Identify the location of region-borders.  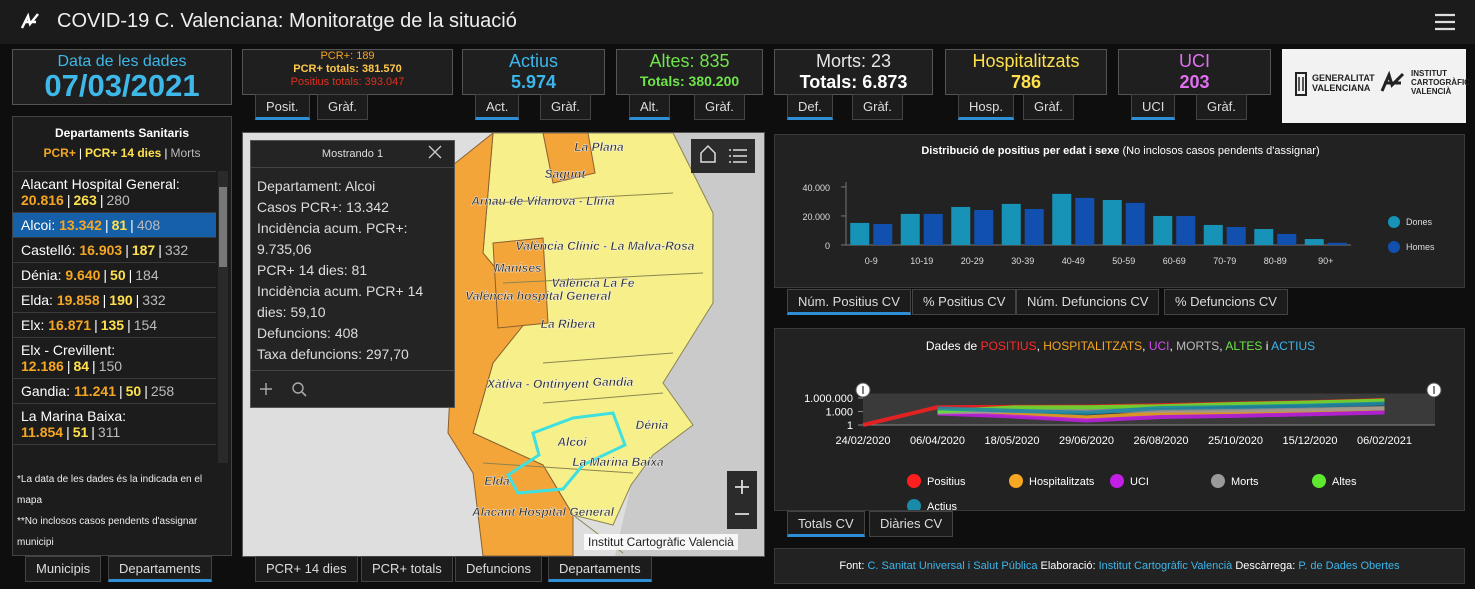
(593, 373).